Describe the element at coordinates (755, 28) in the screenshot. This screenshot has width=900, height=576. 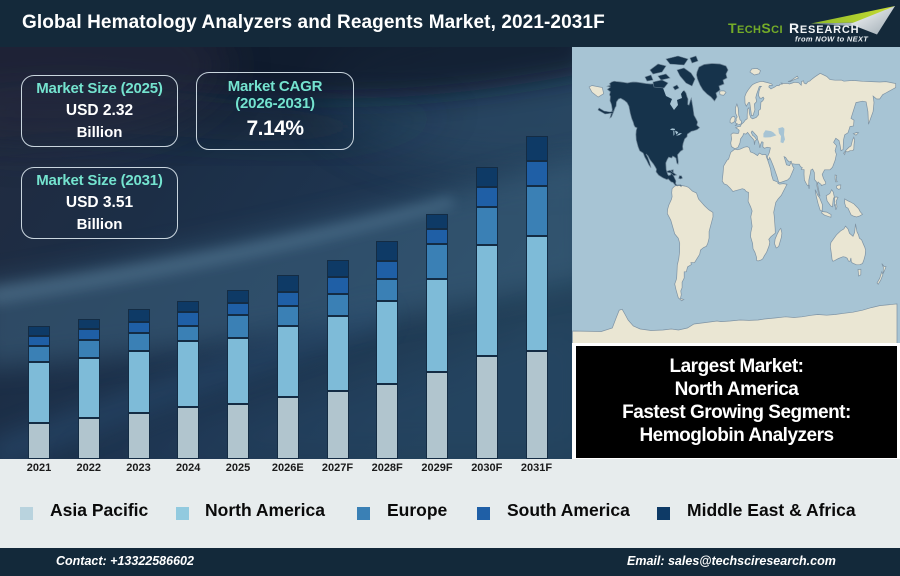
I see `svg-text: TECHSCI` at that location.